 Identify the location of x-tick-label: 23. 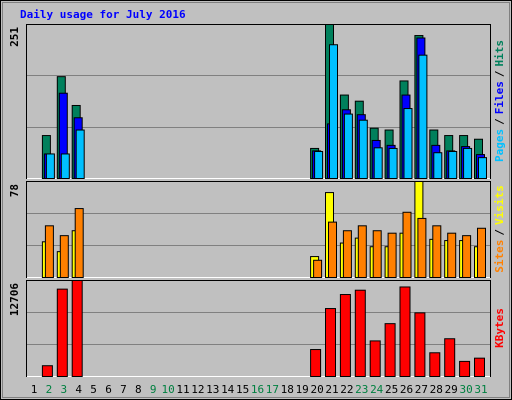
(361, 389).